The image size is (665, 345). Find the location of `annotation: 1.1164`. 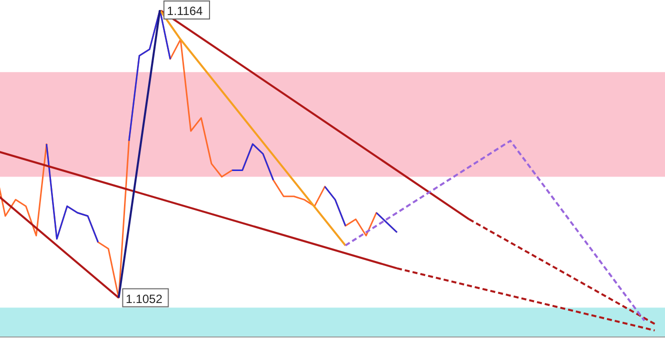

annotation: 1.1164 is located at coordinates (185, 11).